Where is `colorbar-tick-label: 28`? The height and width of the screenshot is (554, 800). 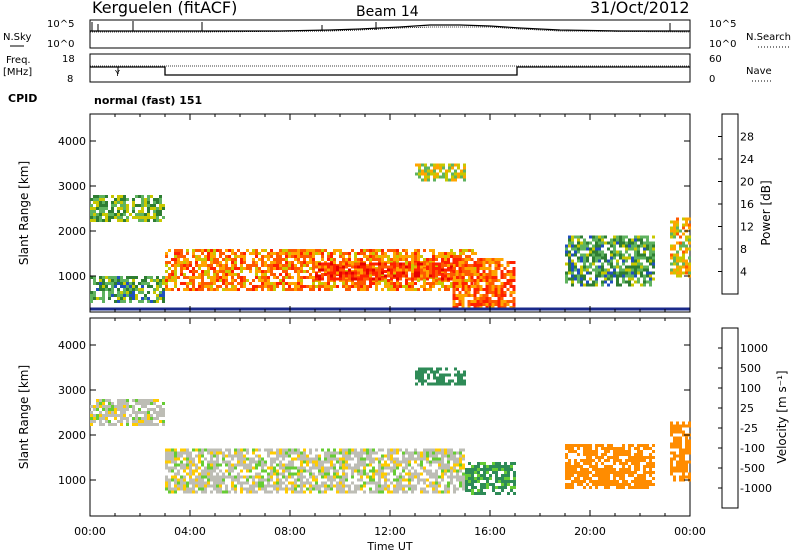 colorbar-tick-label: 28 is located at coordinates (747, 137).